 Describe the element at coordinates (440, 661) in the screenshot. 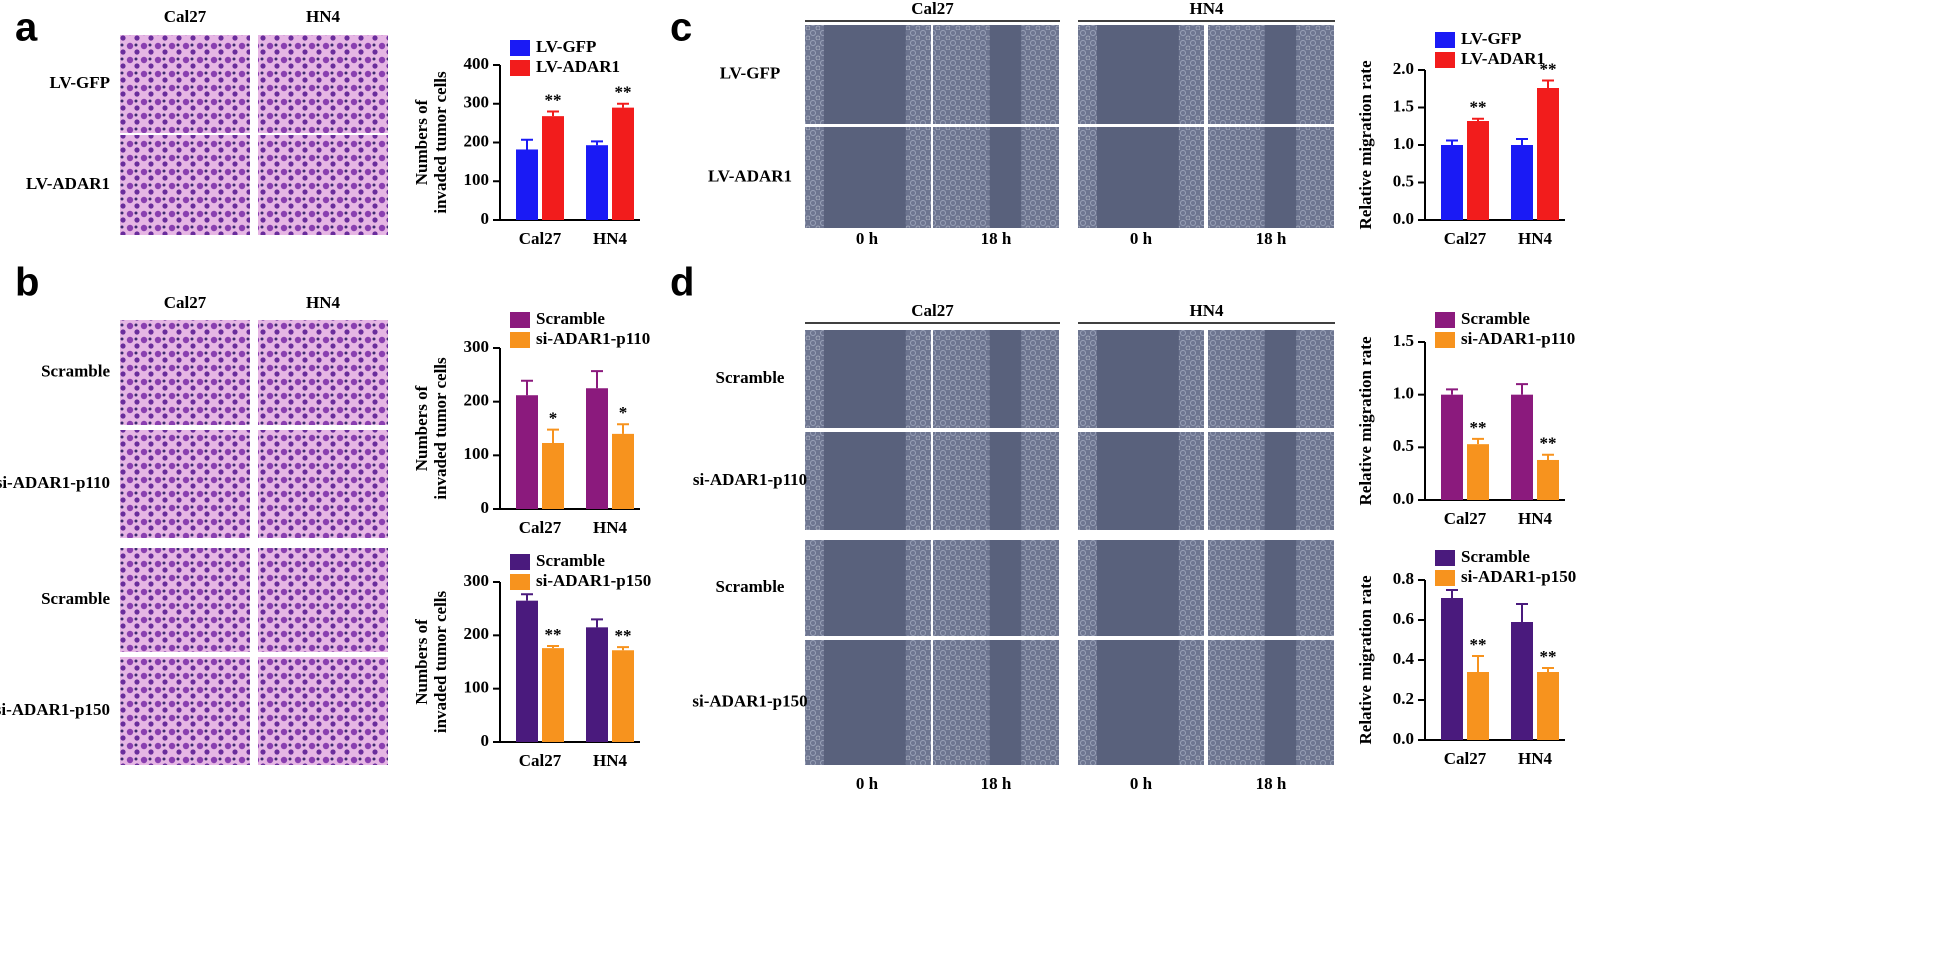

I see `y-axis-label: invaded tumor cells` at that location.